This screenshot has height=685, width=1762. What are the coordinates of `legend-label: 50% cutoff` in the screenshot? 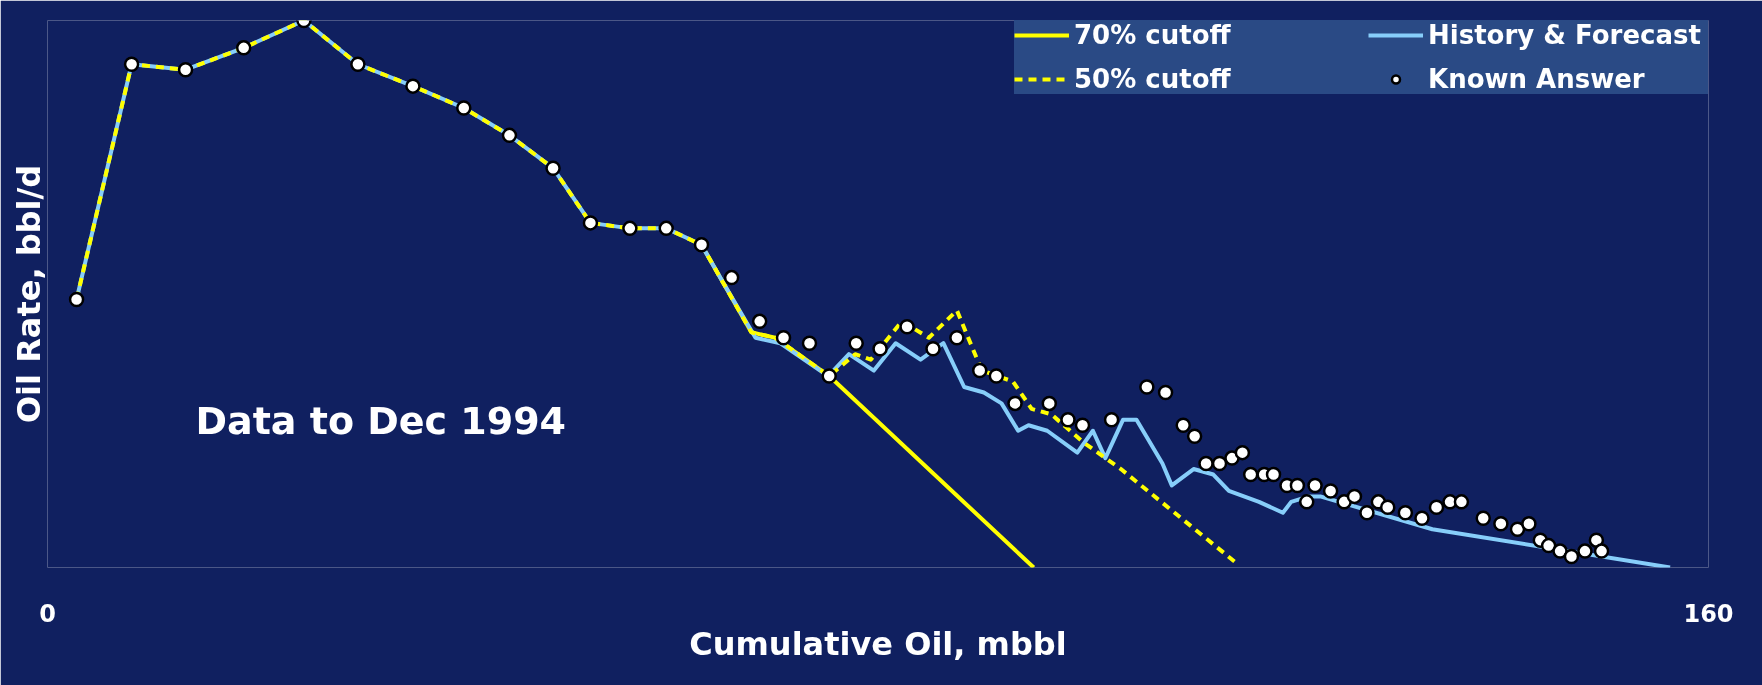 It's located at (1153, 79).